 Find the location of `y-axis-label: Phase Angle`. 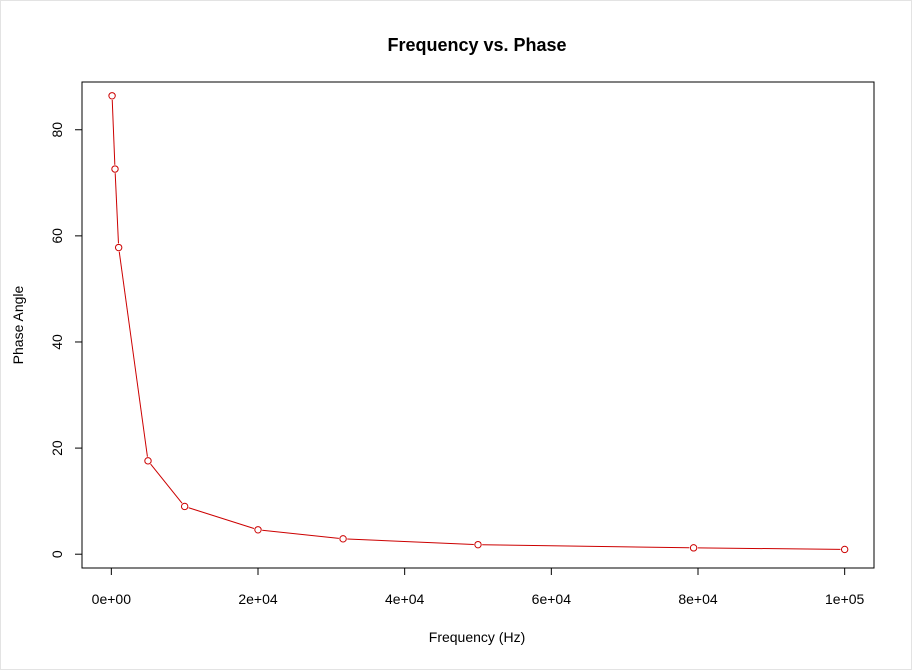

y-axis-label: Phase Angle is located at coordinates (18, 324).